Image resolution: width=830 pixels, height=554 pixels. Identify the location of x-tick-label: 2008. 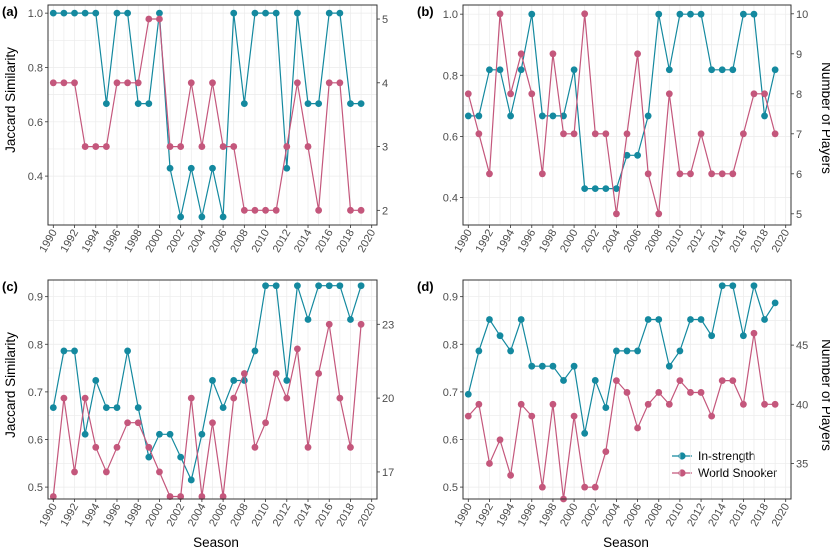
(654, 241).